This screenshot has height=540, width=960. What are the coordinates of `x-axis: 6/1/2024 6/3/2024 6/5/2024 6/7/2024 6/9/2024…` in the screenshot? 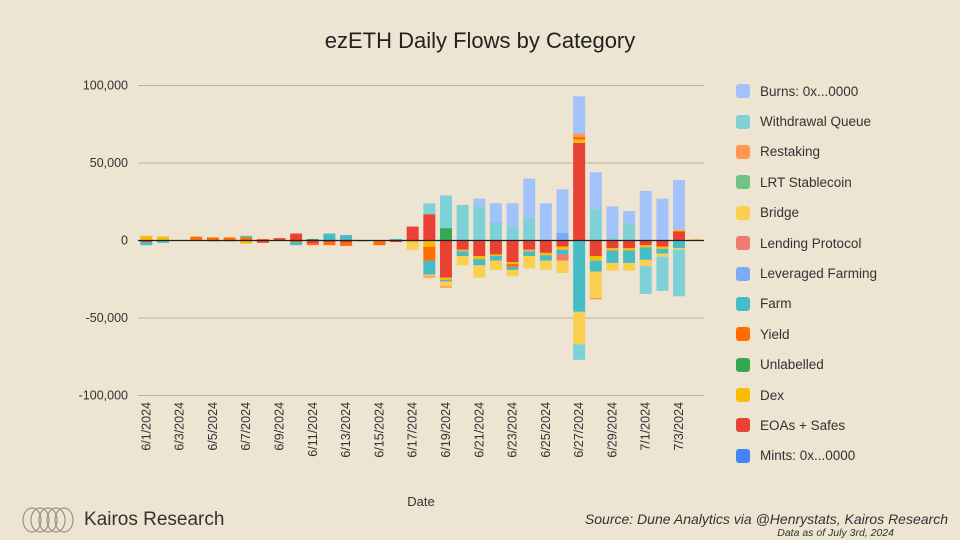 It's located at (412, 430).